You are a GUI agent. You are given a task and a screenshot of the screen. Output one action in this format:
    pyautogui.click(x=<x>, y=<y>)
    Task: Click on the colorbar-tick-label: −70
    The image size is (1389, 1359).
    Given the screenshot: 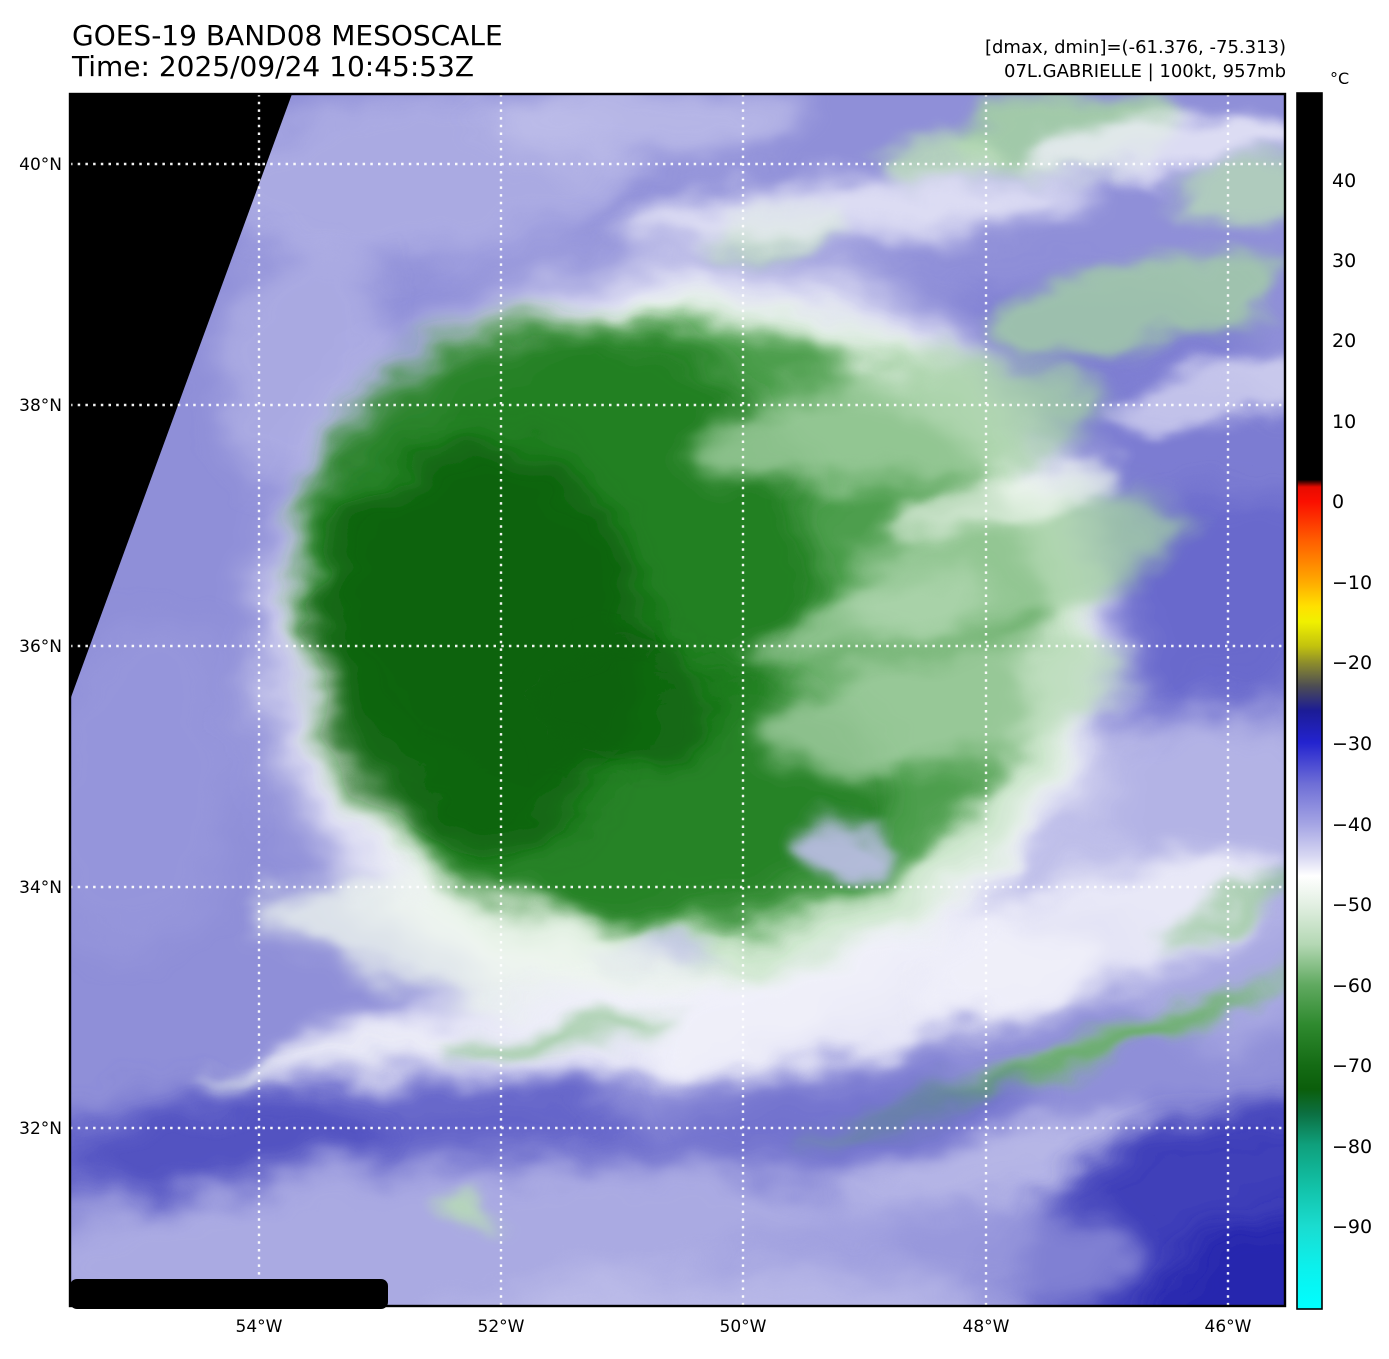 What is the action you would take?
    pyautogui.click(x=1352, y=1066)
    